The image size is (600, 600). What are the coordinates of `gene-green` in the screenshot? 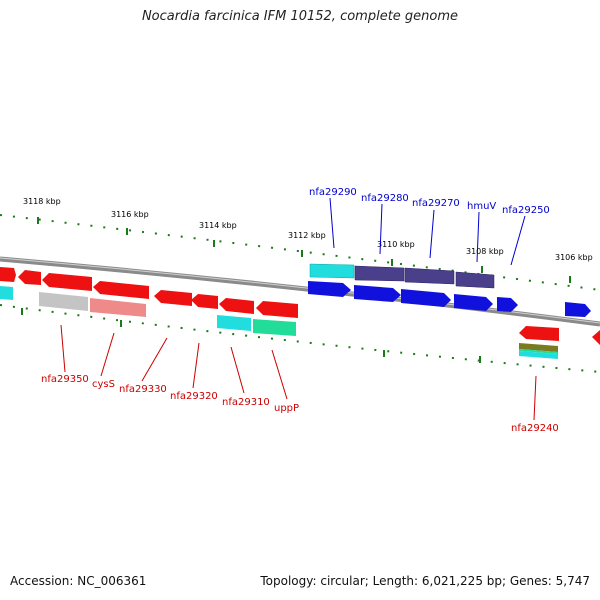 It's located at (274, 327).